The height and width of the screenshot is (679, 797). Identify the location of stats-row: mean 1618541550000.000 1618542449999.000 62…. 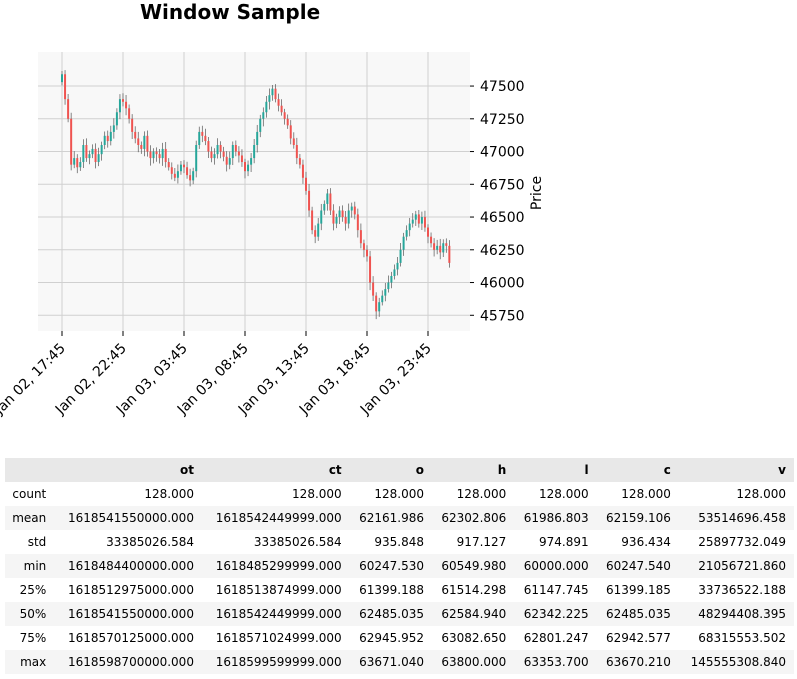
(399, 518).